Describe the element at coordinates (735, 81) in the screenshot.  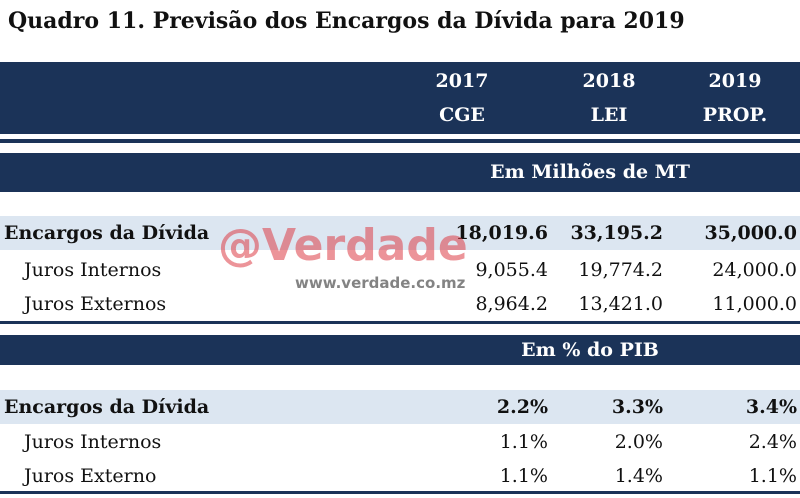
I see `year: 2019` at that location.